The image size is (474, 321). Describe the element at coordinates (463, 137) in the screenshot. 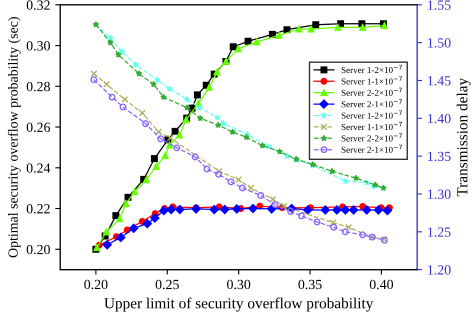

I see `y2-axis-title: Transmission delay` at that location.